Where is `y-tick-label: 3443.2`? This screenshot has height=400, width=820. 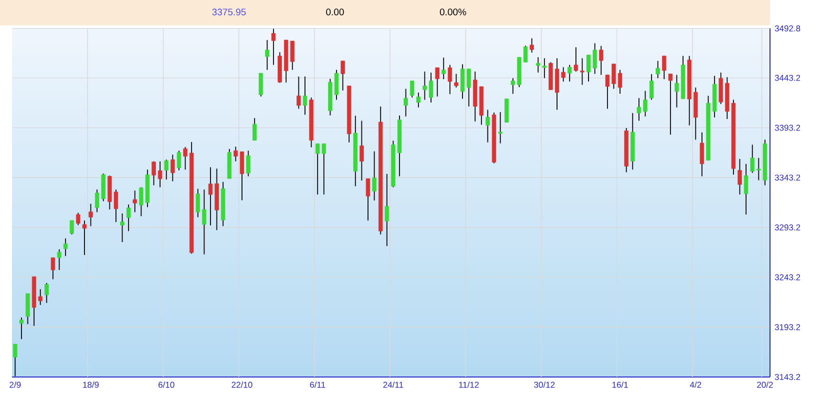 y-tick-label: 3443.2 is located at coordinates (787, 77).